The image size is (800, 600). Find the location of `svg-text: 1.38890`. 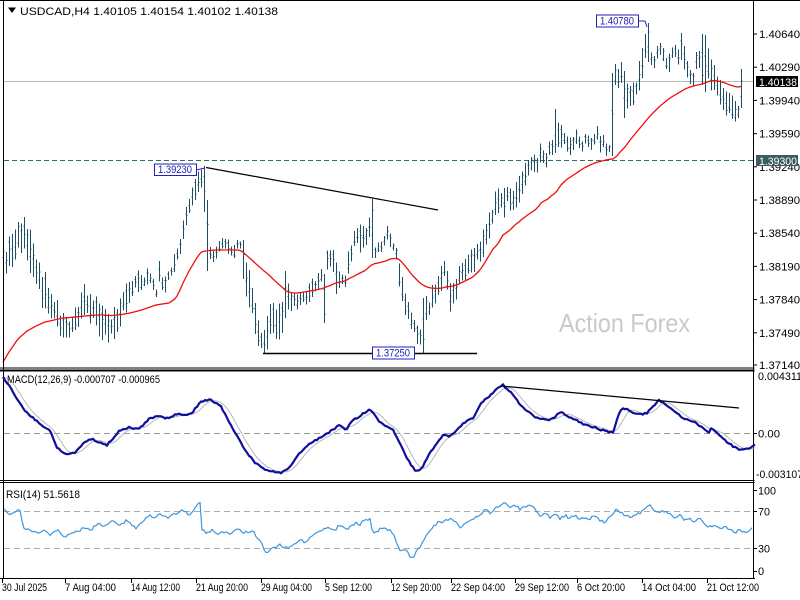

svg-text: 1.38890 is located at coordinates (779, 201).